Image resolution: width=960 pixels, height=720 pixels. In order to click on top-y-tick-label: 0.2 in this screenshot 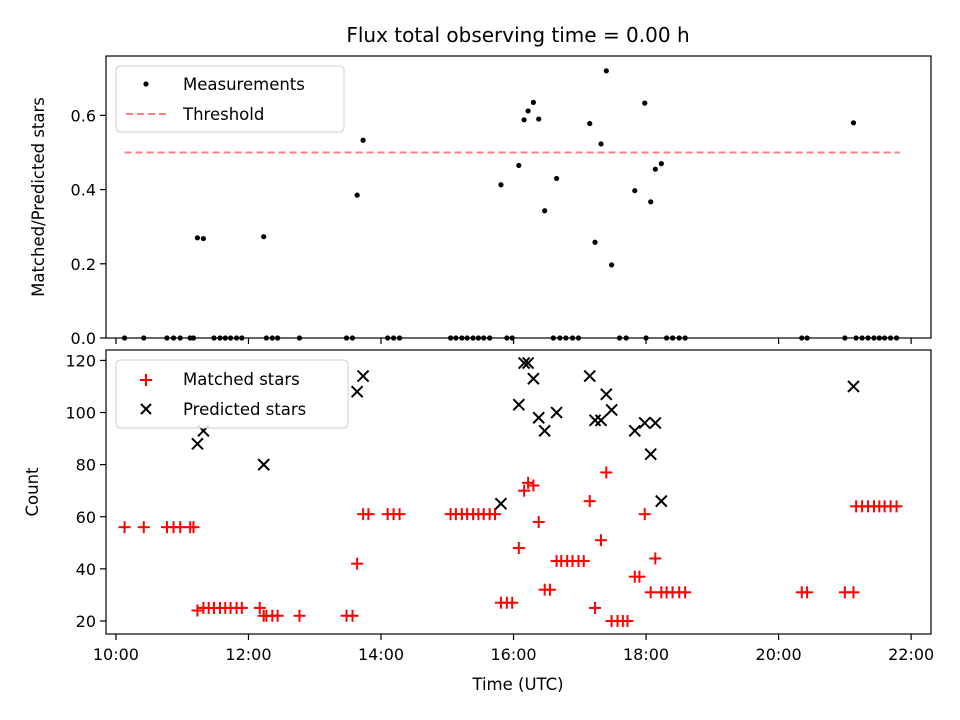, I will do `click(83, 264)`.